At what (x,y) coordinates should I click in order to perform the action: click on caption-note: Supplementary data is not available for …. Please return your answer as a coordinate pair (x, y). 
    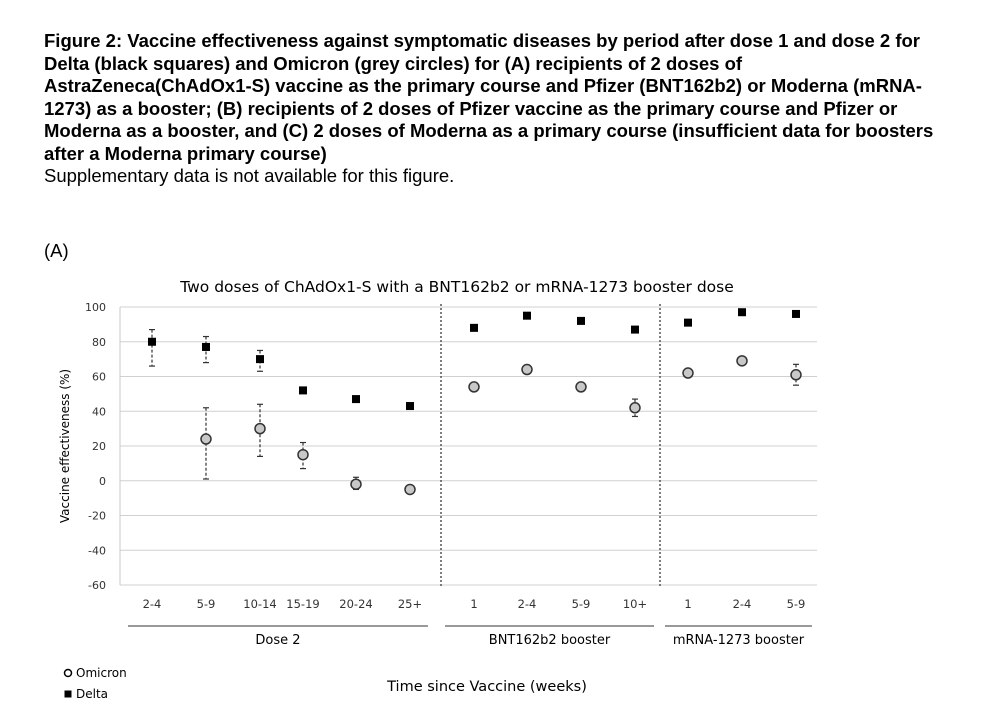
    Looking at the image, I should click on (249, 175).